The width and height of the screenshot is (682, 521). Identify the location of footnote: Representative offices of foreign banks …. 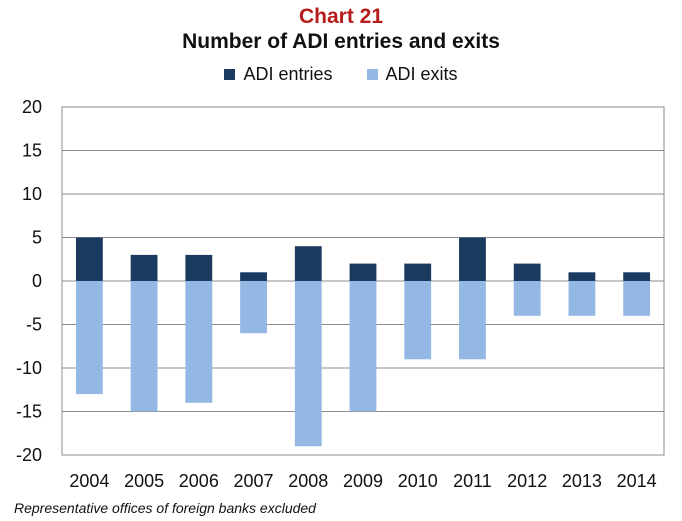
(165, 508).